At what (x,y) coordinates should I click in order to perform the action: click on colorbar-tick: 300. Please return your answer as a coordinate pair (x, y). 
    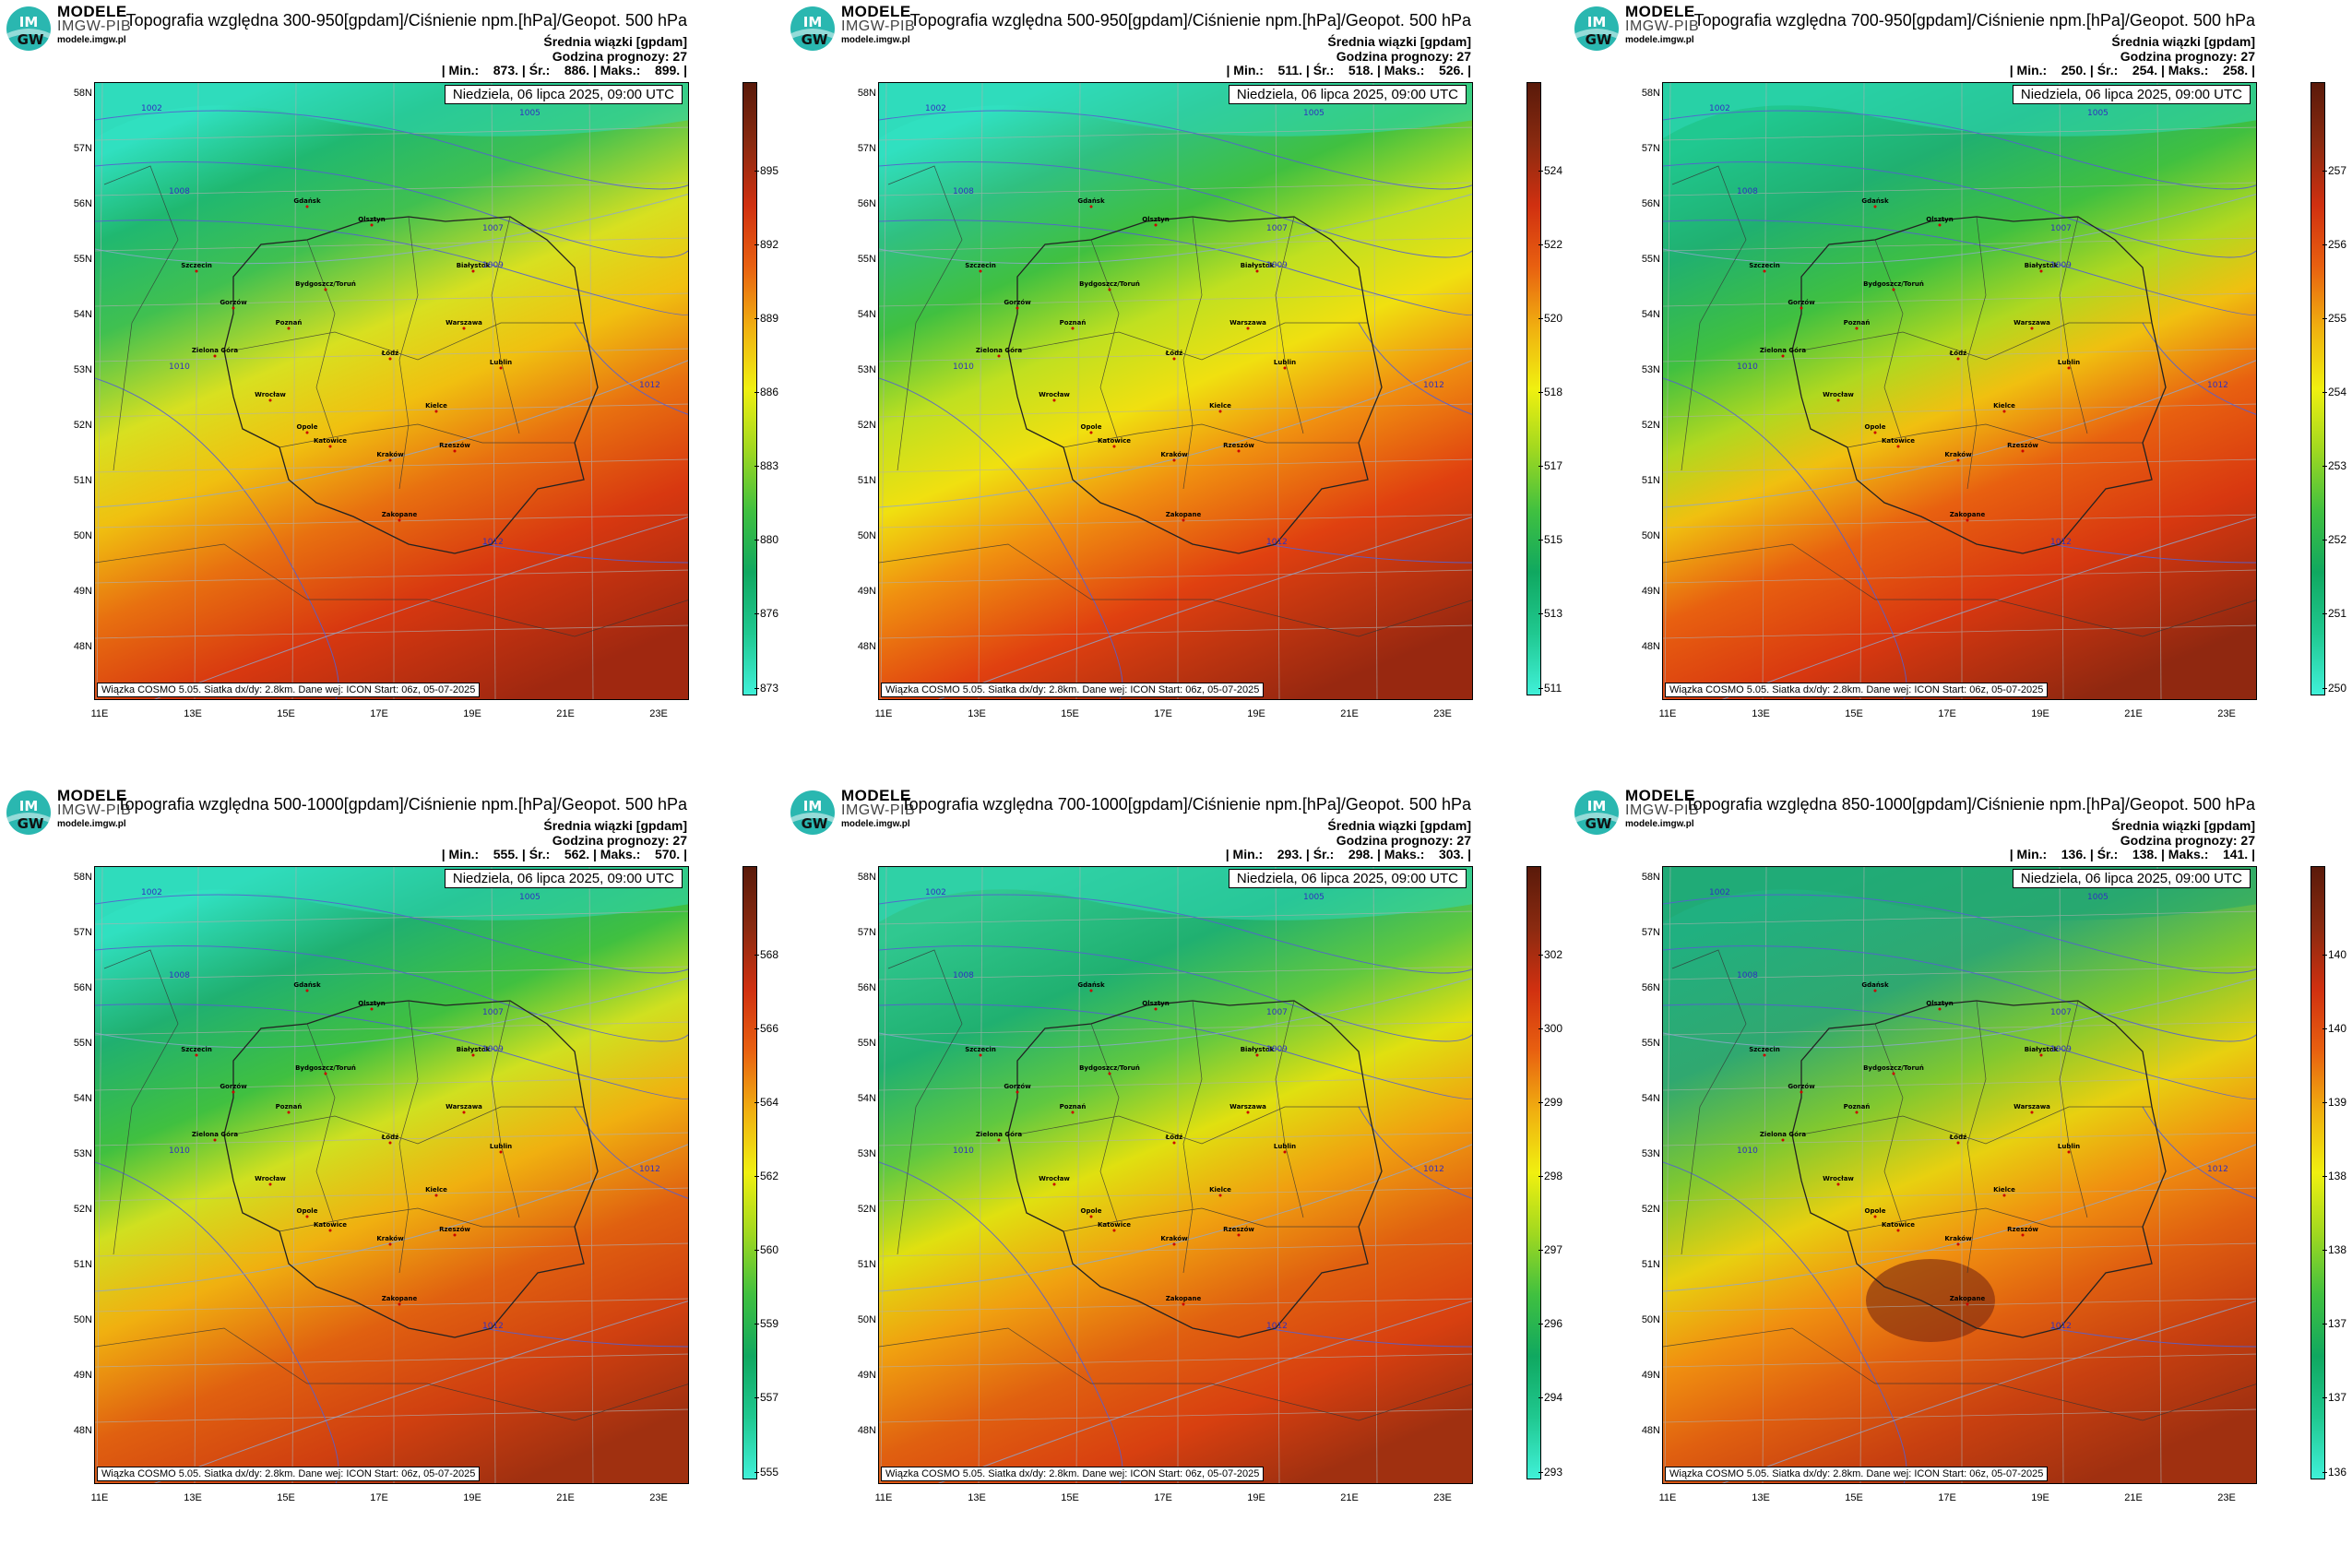
    Looking at the image, I should click on (1550, 1028).